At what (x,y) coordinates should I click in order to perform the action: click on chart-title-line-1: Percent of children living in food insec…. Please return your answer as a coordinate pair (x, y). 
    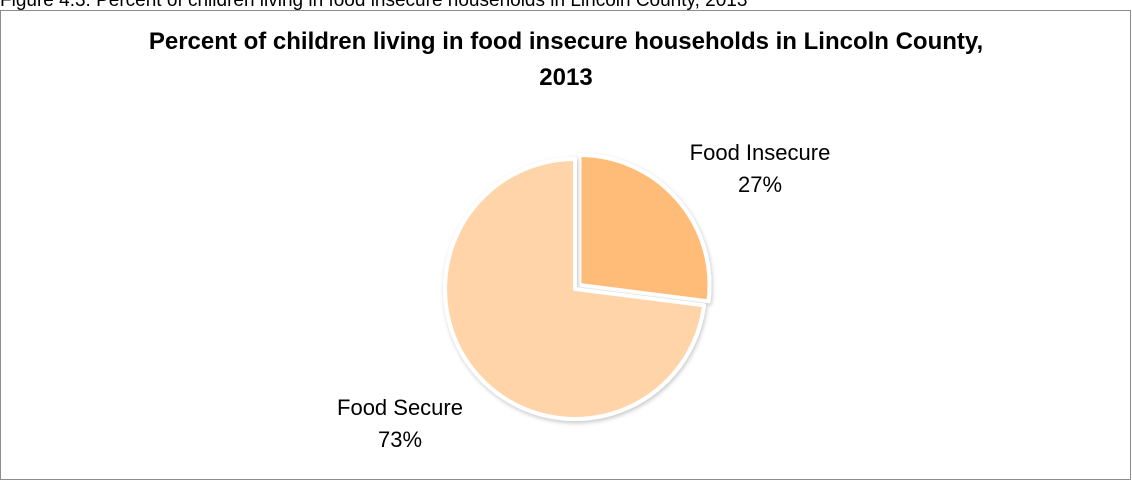
    Looking at the image, I should click on (566, 41).